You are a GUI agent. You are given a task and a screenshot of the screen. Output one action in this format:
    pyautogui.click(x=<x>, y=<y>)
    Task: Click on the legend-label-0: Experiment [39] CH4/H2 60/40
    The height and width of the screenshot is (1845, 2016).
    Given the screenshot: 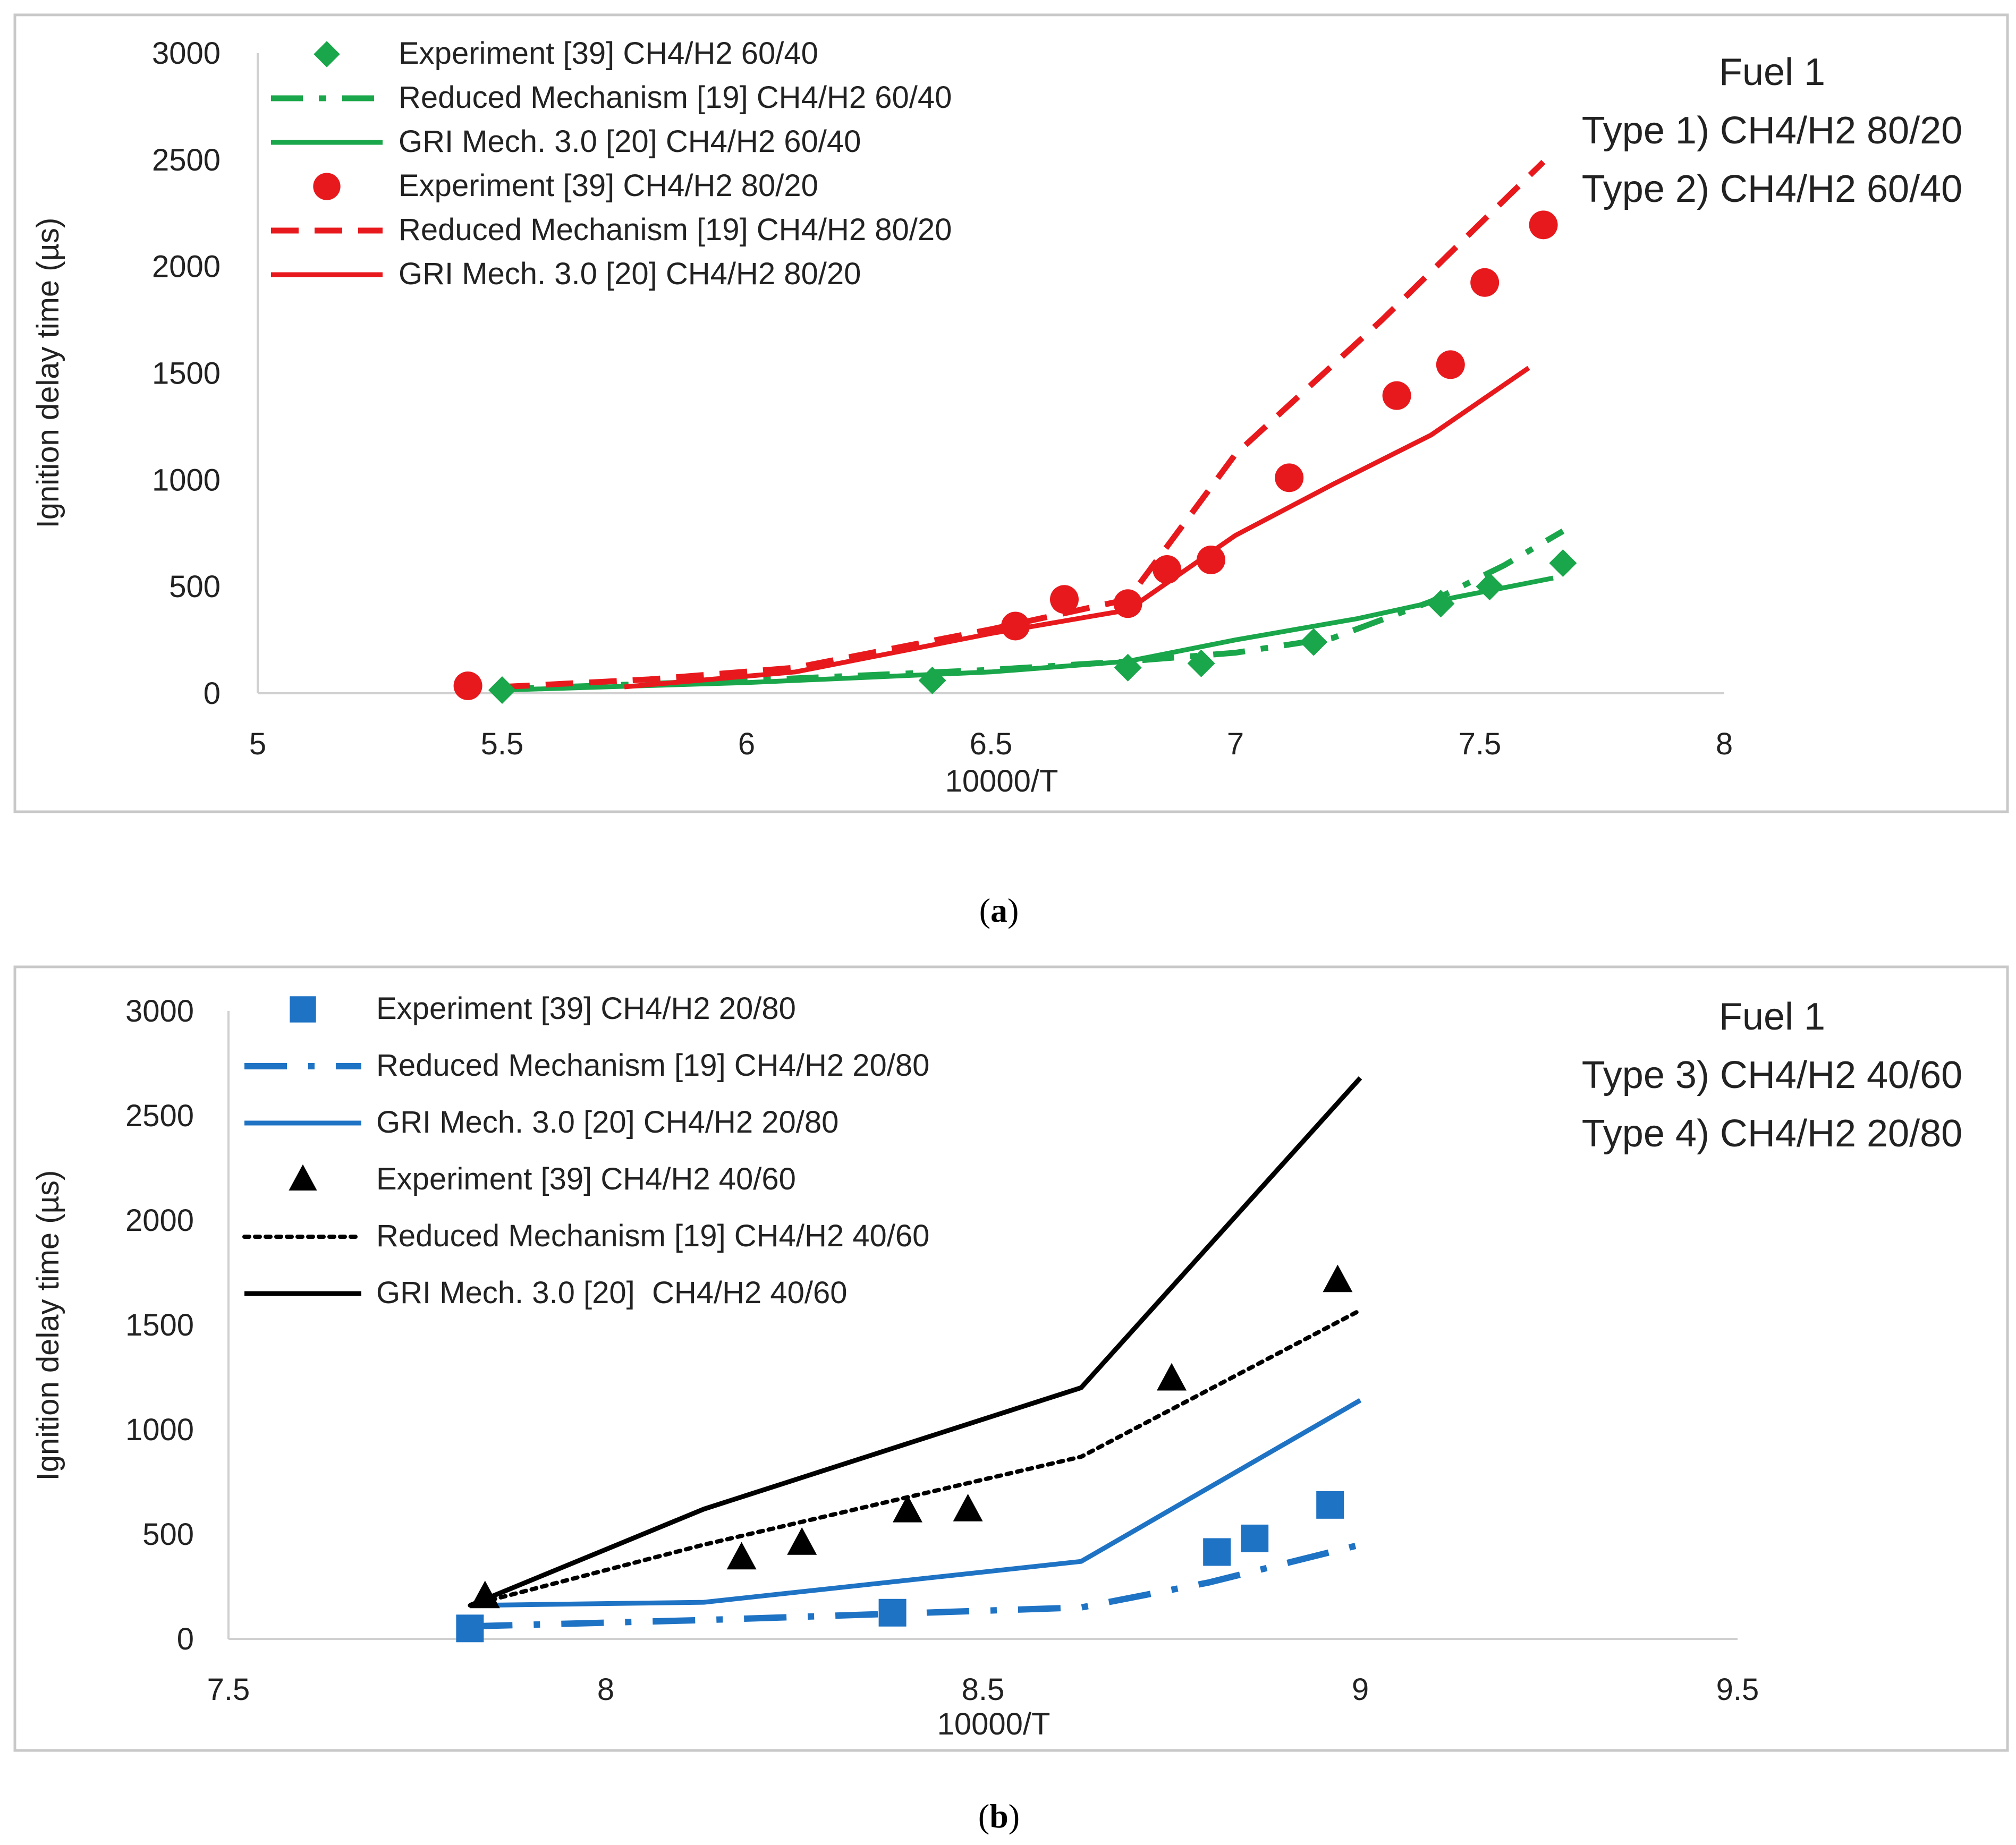 What is the action you would take?
    pyautogui.click(x=608, y=53)
    